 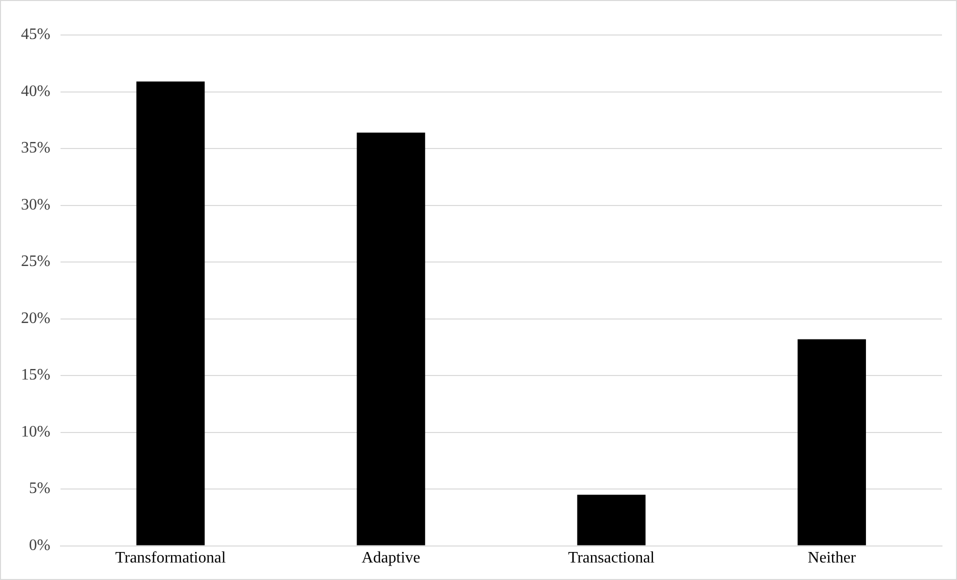 I want to click on y-tick-label: 15%, so click(x=35, y=375).